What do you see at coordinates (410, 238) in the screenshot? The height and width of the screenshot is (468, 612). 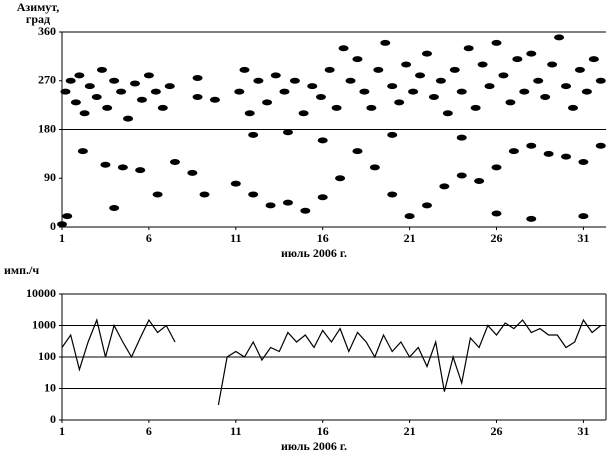 I see `x-tick-label: 21` at bounding box center [410, 238].